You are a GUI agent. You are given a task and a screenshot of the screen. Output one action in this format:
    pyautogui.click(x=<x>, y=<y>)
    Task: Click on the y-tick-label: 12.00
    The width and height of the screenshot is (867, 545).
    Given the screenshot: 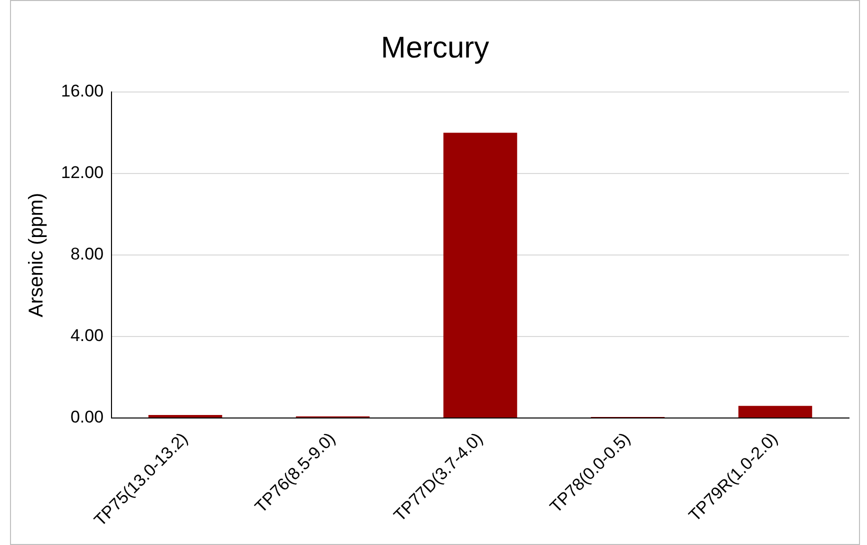 What is the action you would take?
    pyautogui.click(x=82, y=172)
    